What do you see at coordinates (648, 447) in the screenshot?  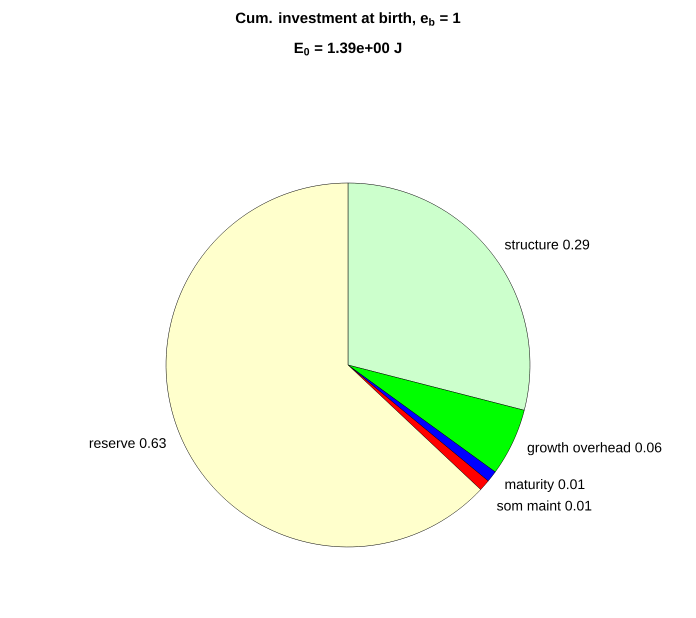 I see `data-label: 0.06` at bounding box center [648, 447].